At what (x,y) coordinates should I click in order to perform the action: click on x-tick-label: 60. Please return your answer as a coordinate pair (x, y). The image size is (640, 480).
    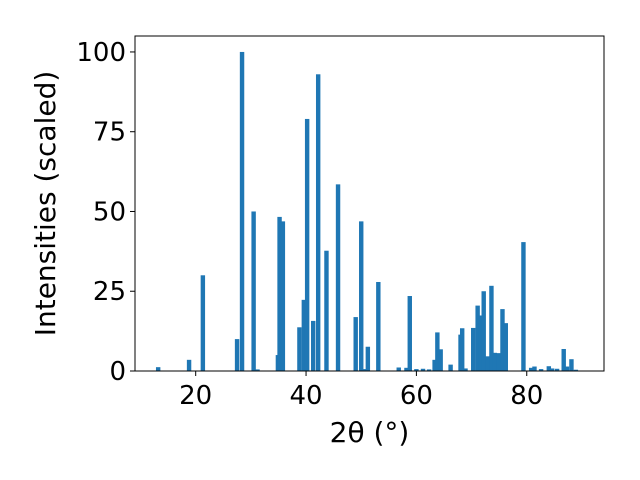
    Looking at the image, I should click on (416, 396).